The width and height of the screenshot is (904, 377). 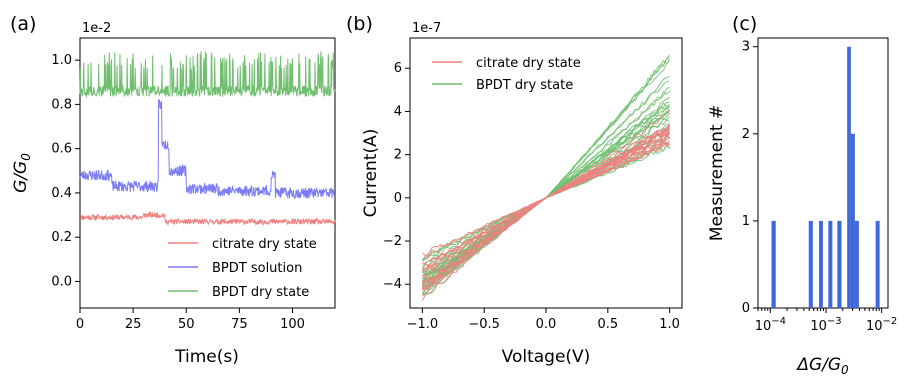 What do you see at coordinates (607, 324) in the screenshot?
I see `x-tick-label: 0.5` at bounding box center [607, 324].